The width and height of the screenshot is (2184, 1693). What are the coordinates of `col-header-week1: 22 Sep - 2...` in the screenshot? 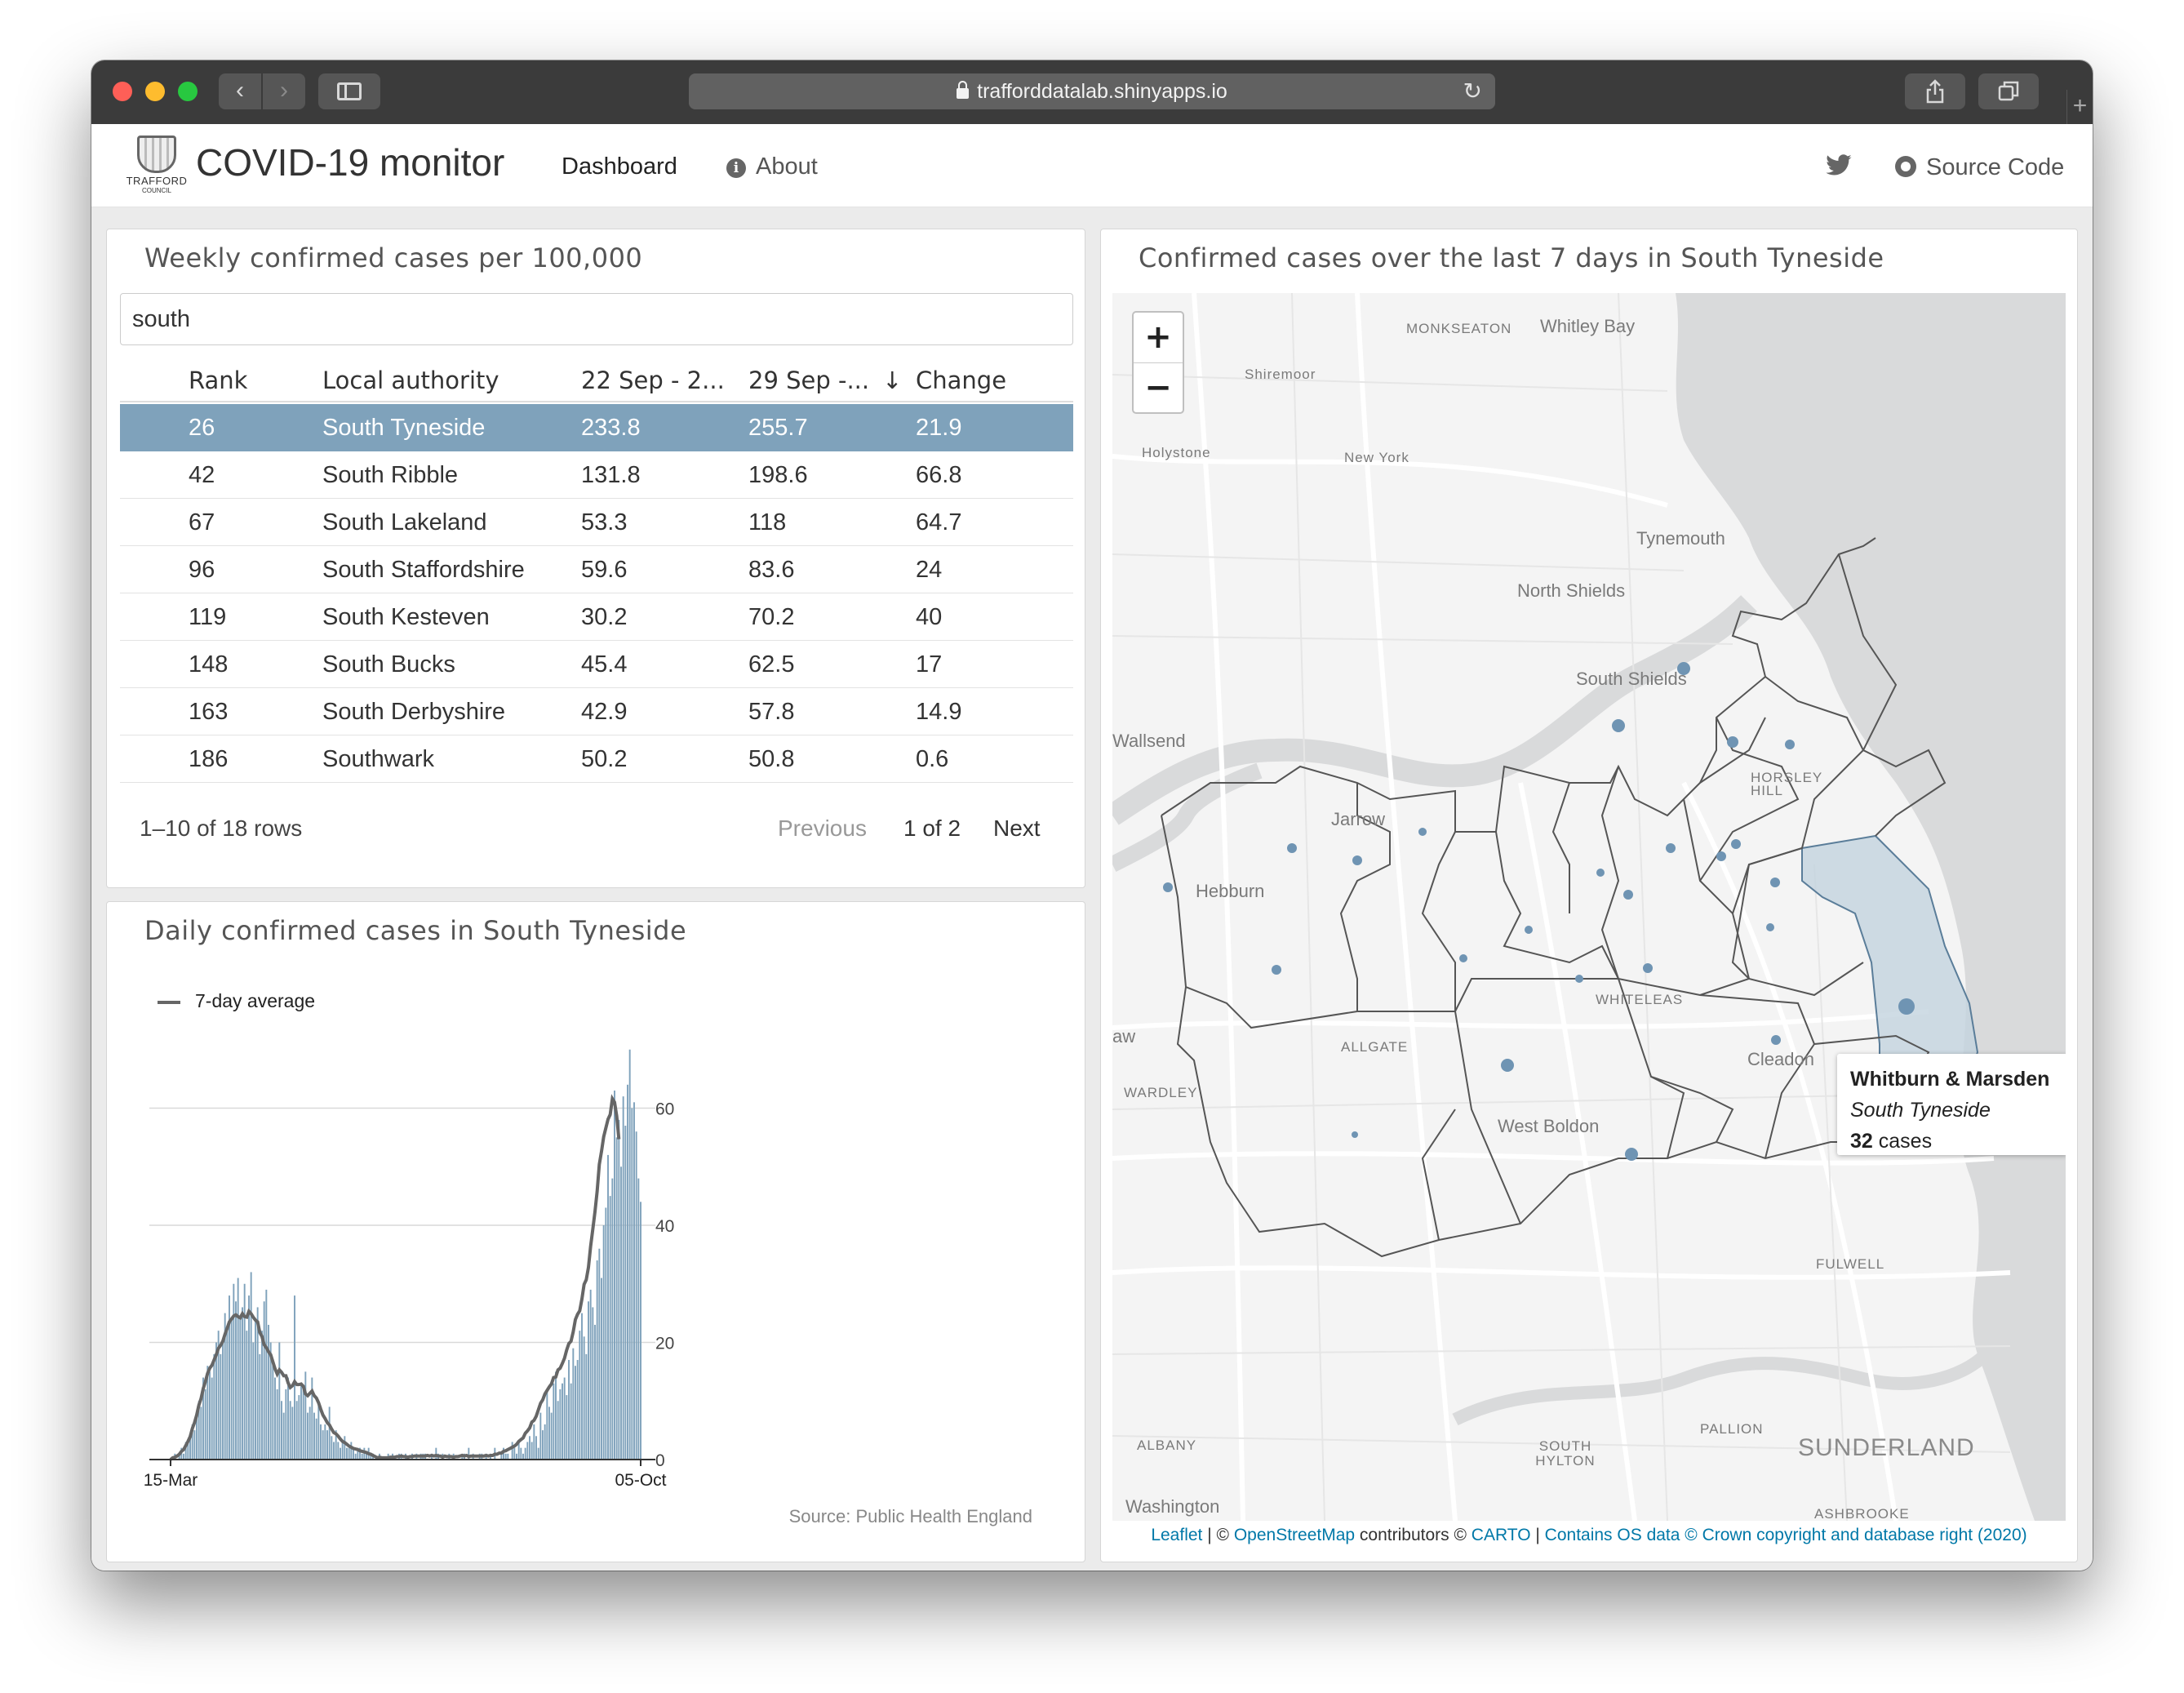 It's located at (653, 380).